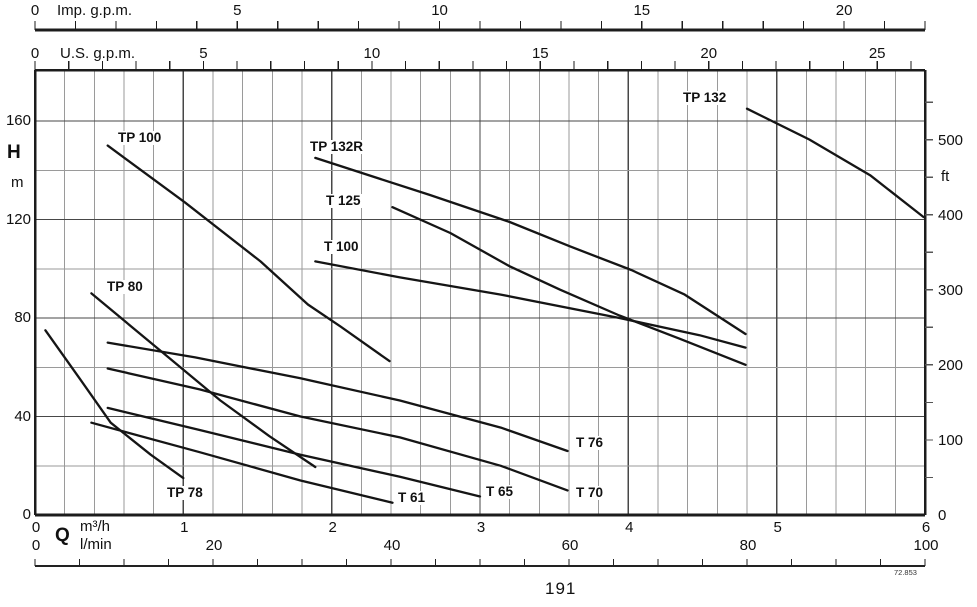  What do you see at coordinates (951, 440) in the screenshot?
I see `head-ft-tick-label: 100` at bounding box center [951, 440].